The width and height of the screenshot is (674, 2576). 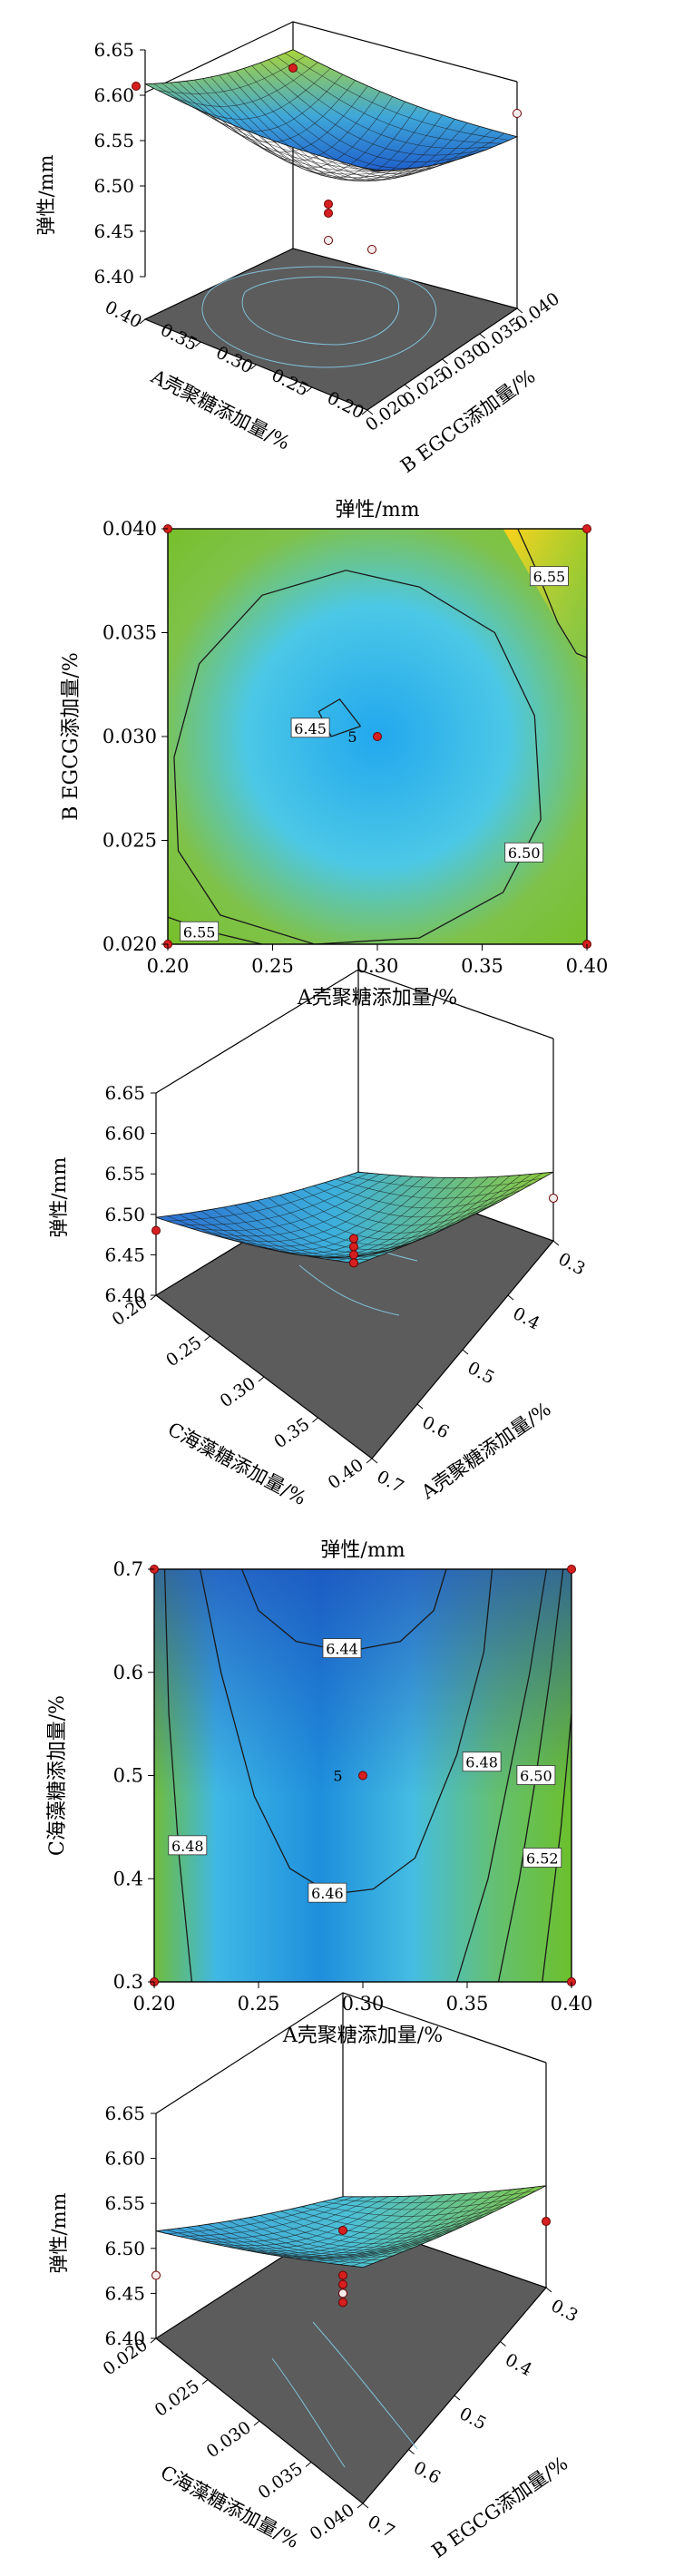 I want to click on z-tick-label: 6.40, so click(x=113, y=277).